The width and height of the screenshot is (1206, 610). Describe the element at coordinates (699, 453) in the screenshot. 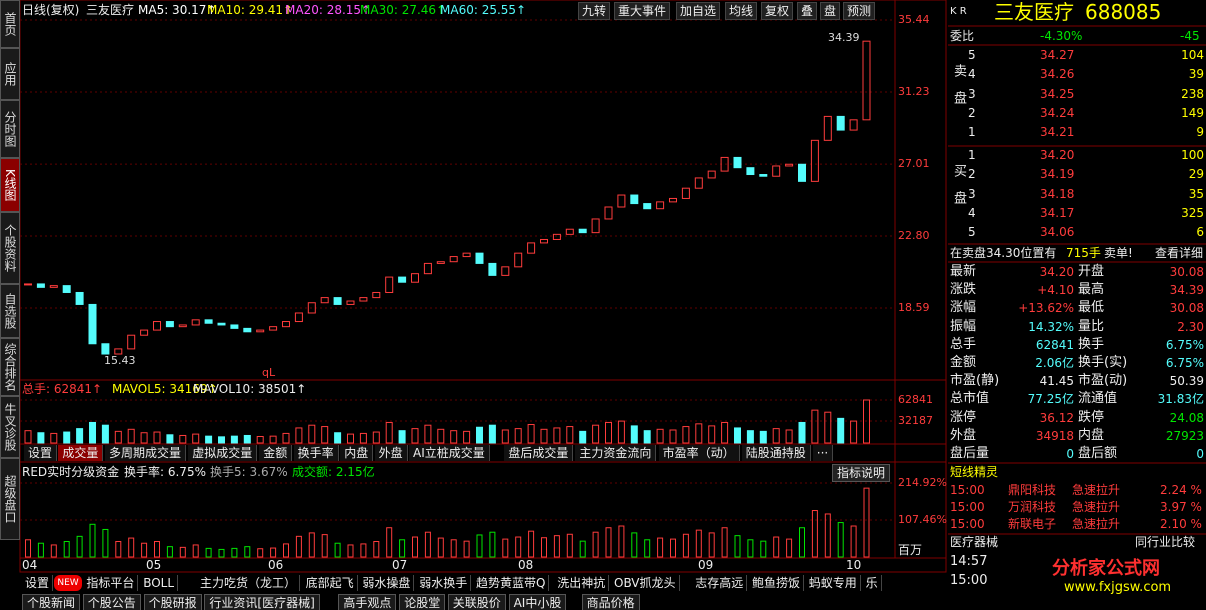

I see `volume-tab: 市盈率（动）` at that location.